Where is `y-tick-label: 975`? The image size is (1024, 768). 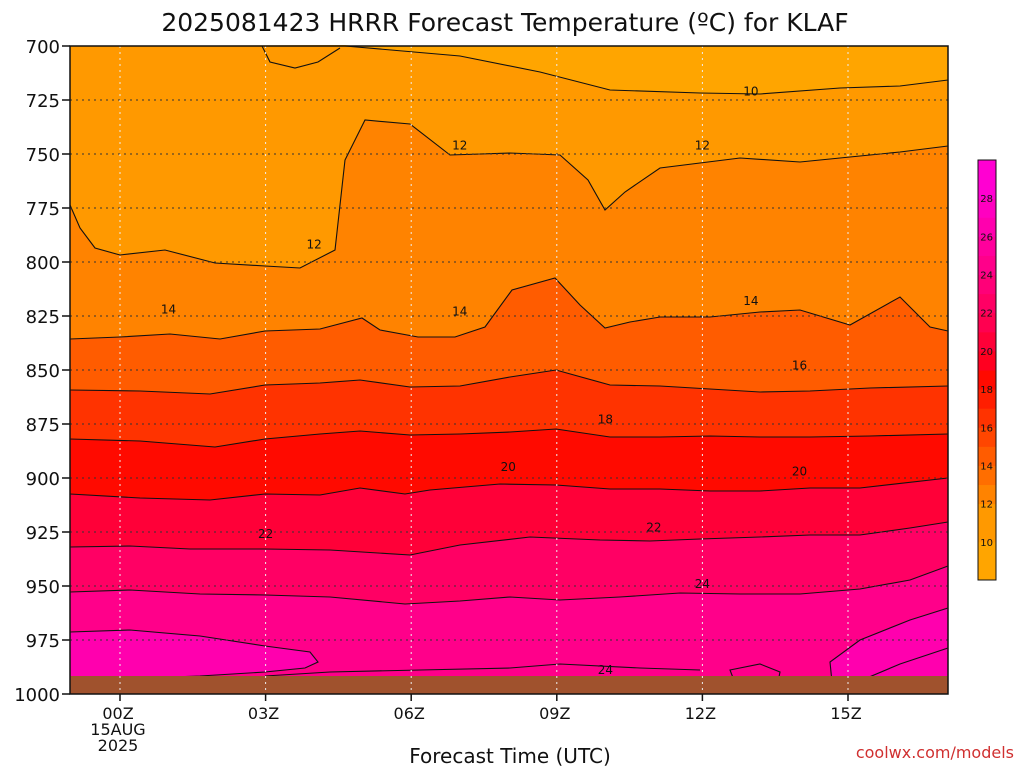
y-tick-label: 975 is located at coordinates (43, 641).